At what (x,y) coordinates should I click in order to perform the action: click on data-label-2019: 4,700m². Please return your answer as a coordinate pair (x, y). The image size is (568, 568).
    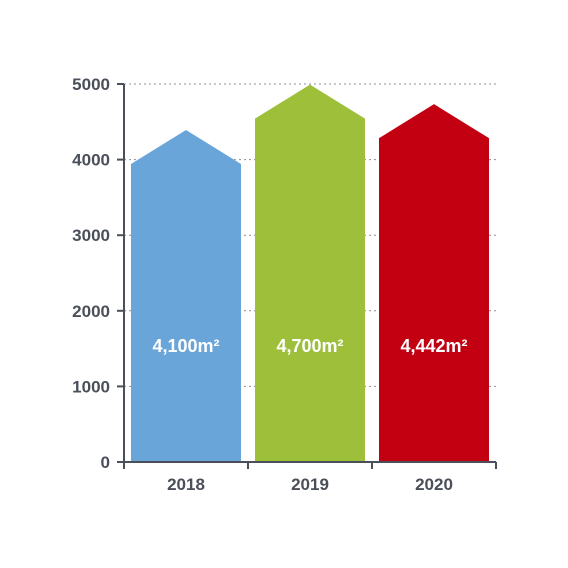
    Looking at the image, I should click on (309, 346).